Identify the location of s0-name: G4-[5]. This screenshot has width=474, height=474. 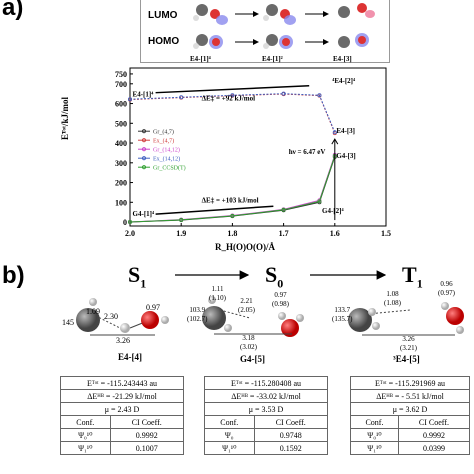
(252, 359).